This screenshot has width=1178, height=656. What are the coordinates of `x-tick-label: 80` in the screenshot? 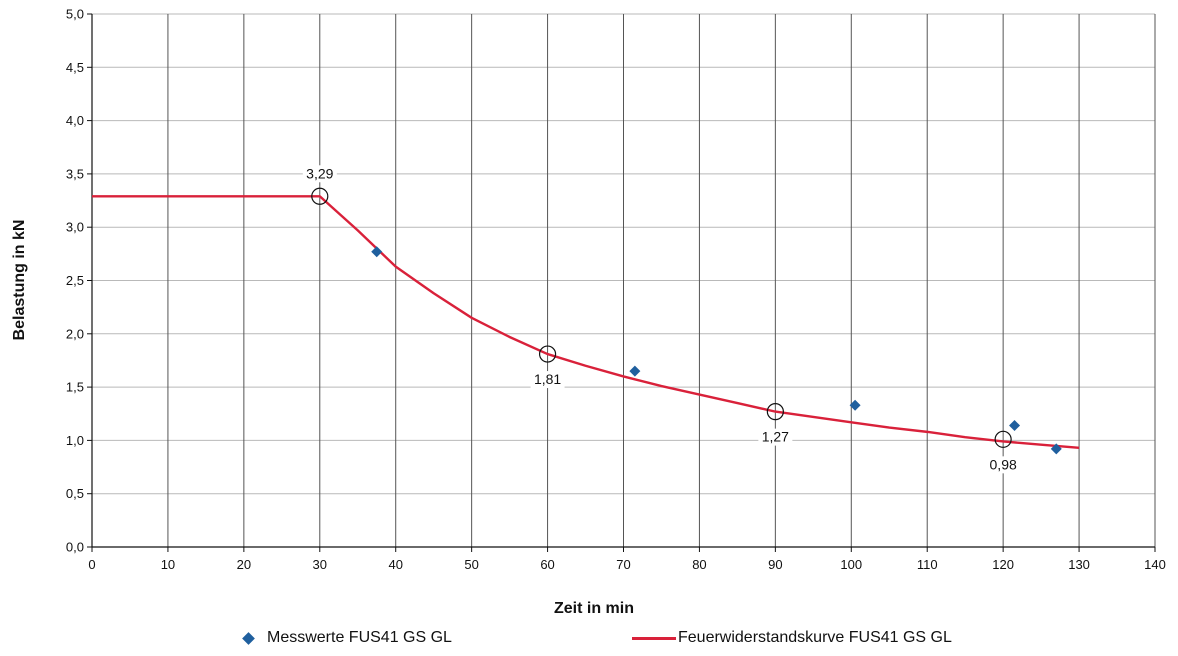 It's located at (699, 564).